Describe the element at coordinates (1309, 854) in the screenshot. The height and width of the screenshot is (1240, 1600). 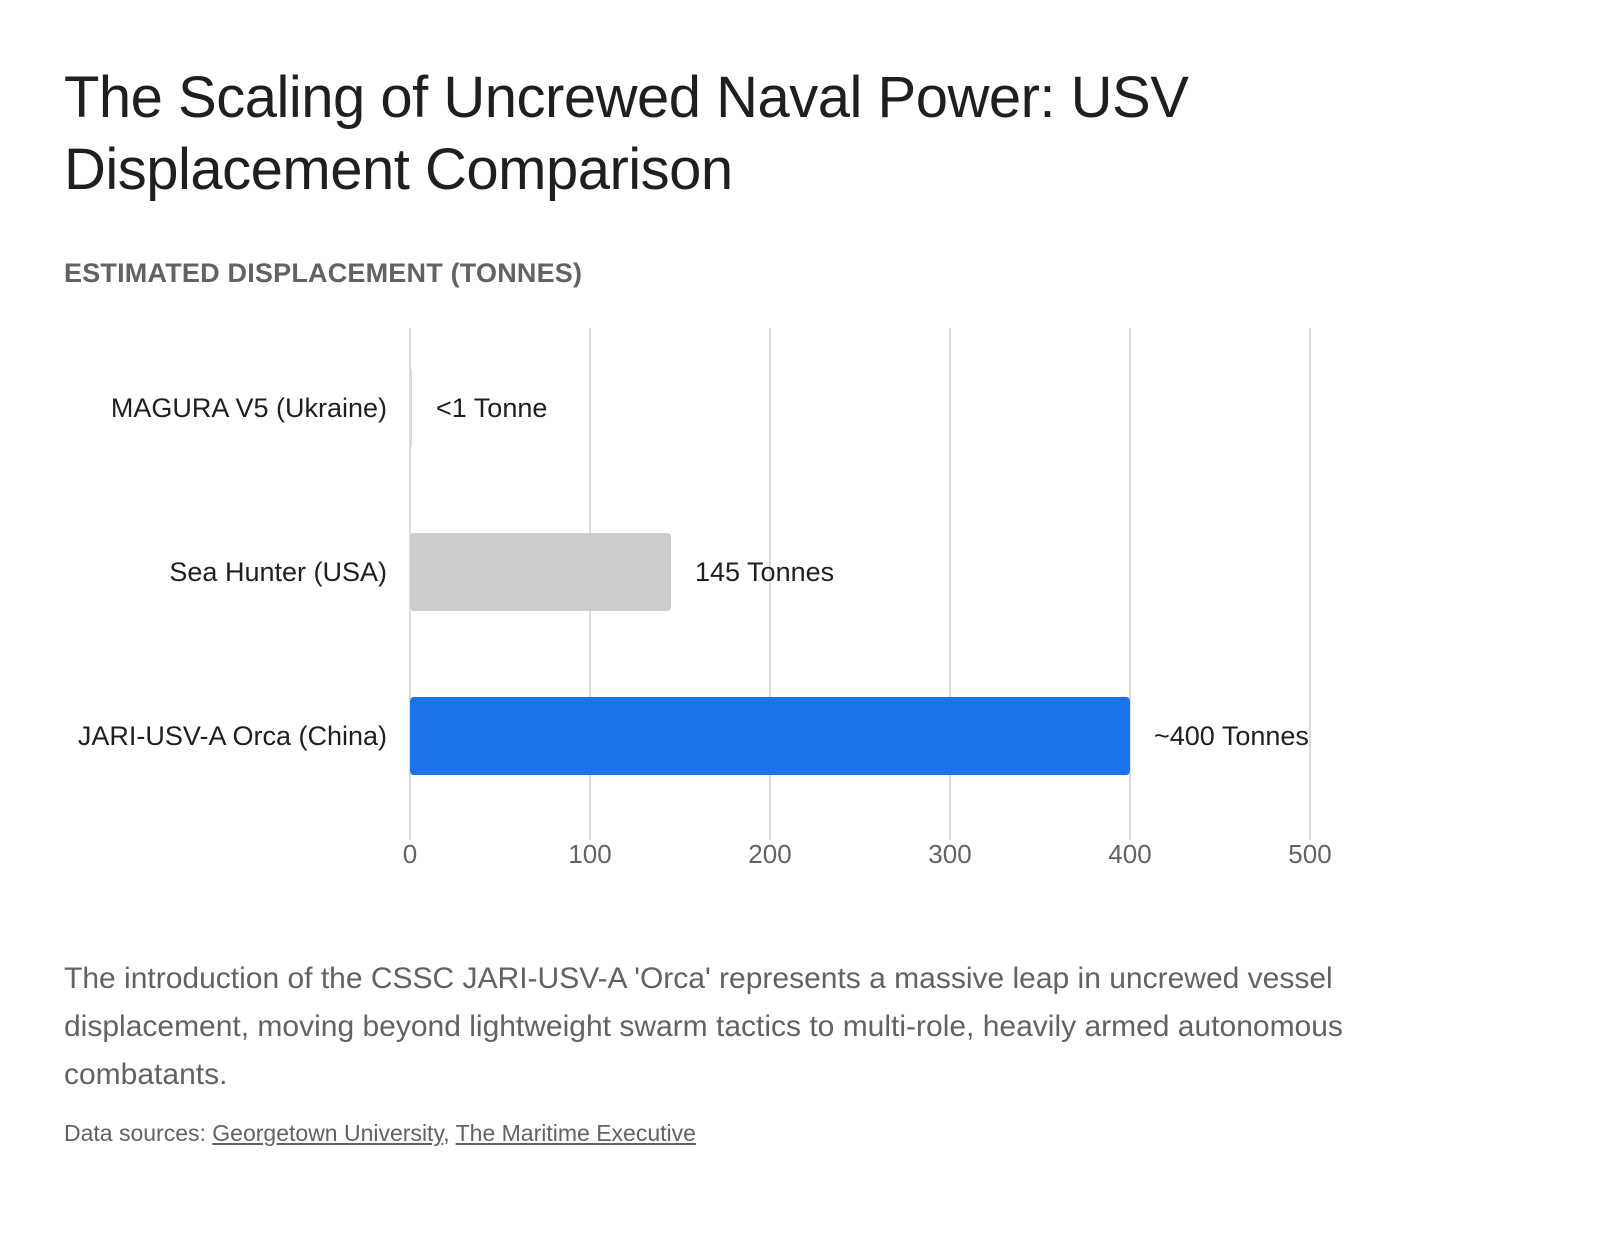
I see `x-tick-label: 500` at that location.